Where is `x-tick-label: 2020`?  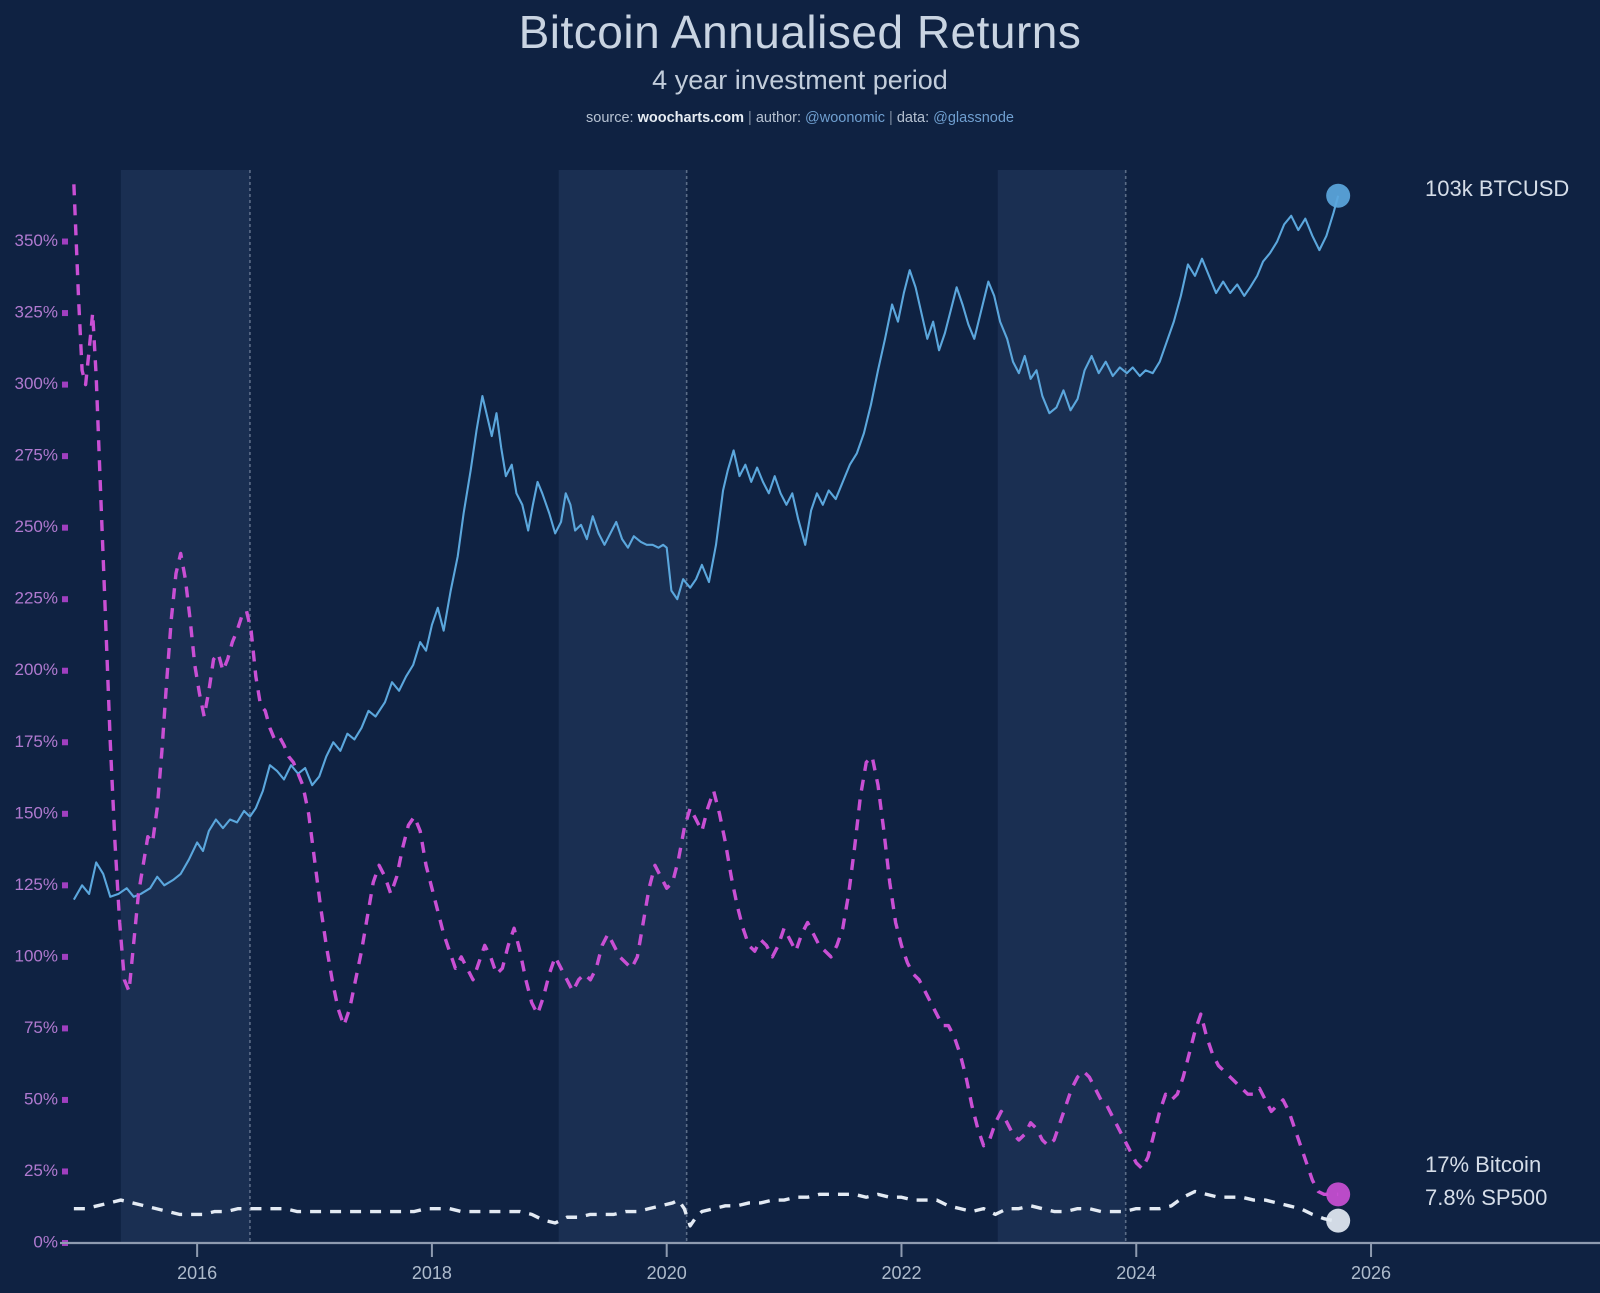
x-tick-label: 2020 is located at coordinates (667, 1273).